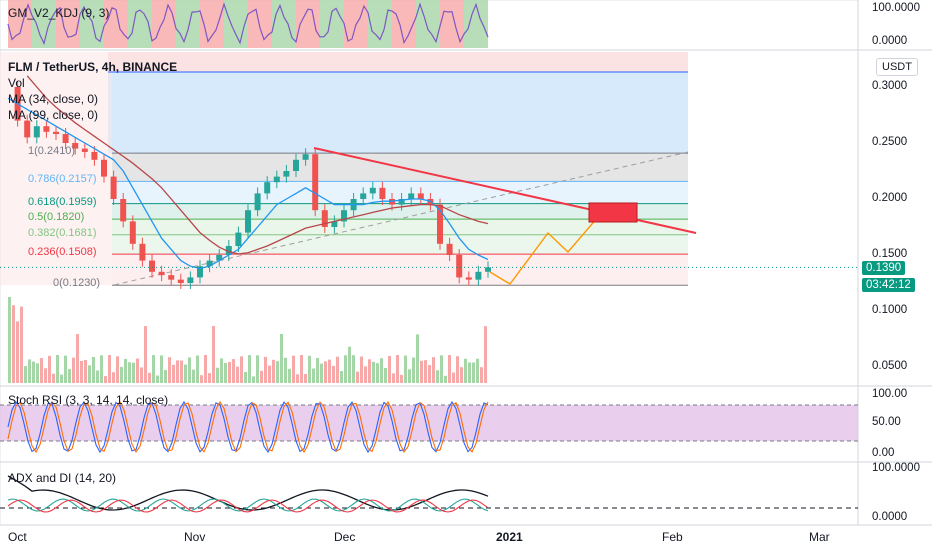  Describe the element at coordinates (345, 537) in the screenshot. I see `x-tick-dec: Dec` at that location.